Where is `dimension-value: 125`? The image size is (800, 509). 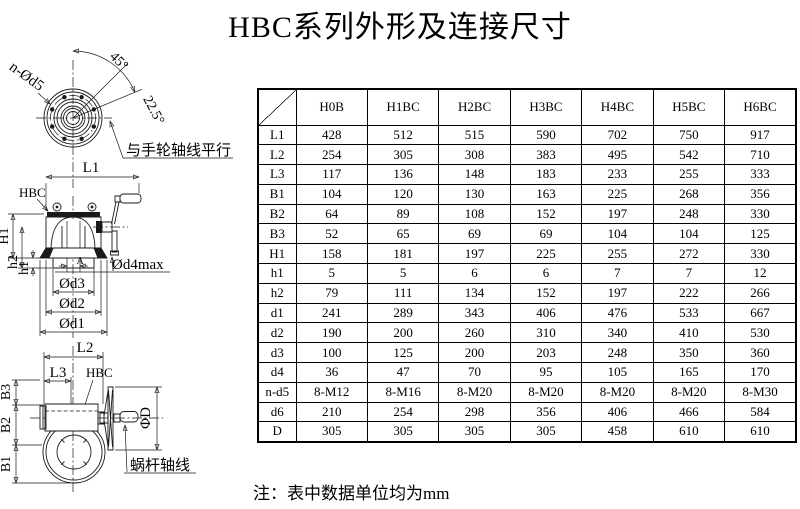 dimension-value: 125 is located at coordinates (403, 353).